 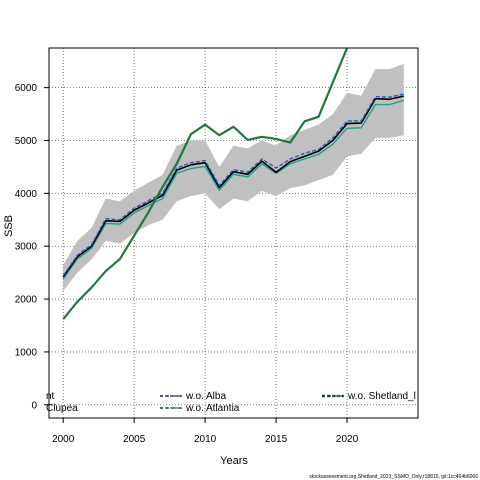 What do you see at coordinates (34, 405) in the screenshot?
I see `y-tick-label: 0` at bounding box center [34, 405].